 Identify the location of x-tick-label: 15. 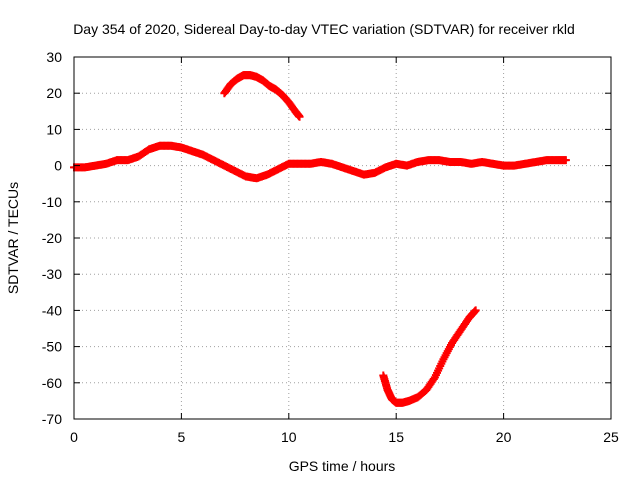
(396, 437).